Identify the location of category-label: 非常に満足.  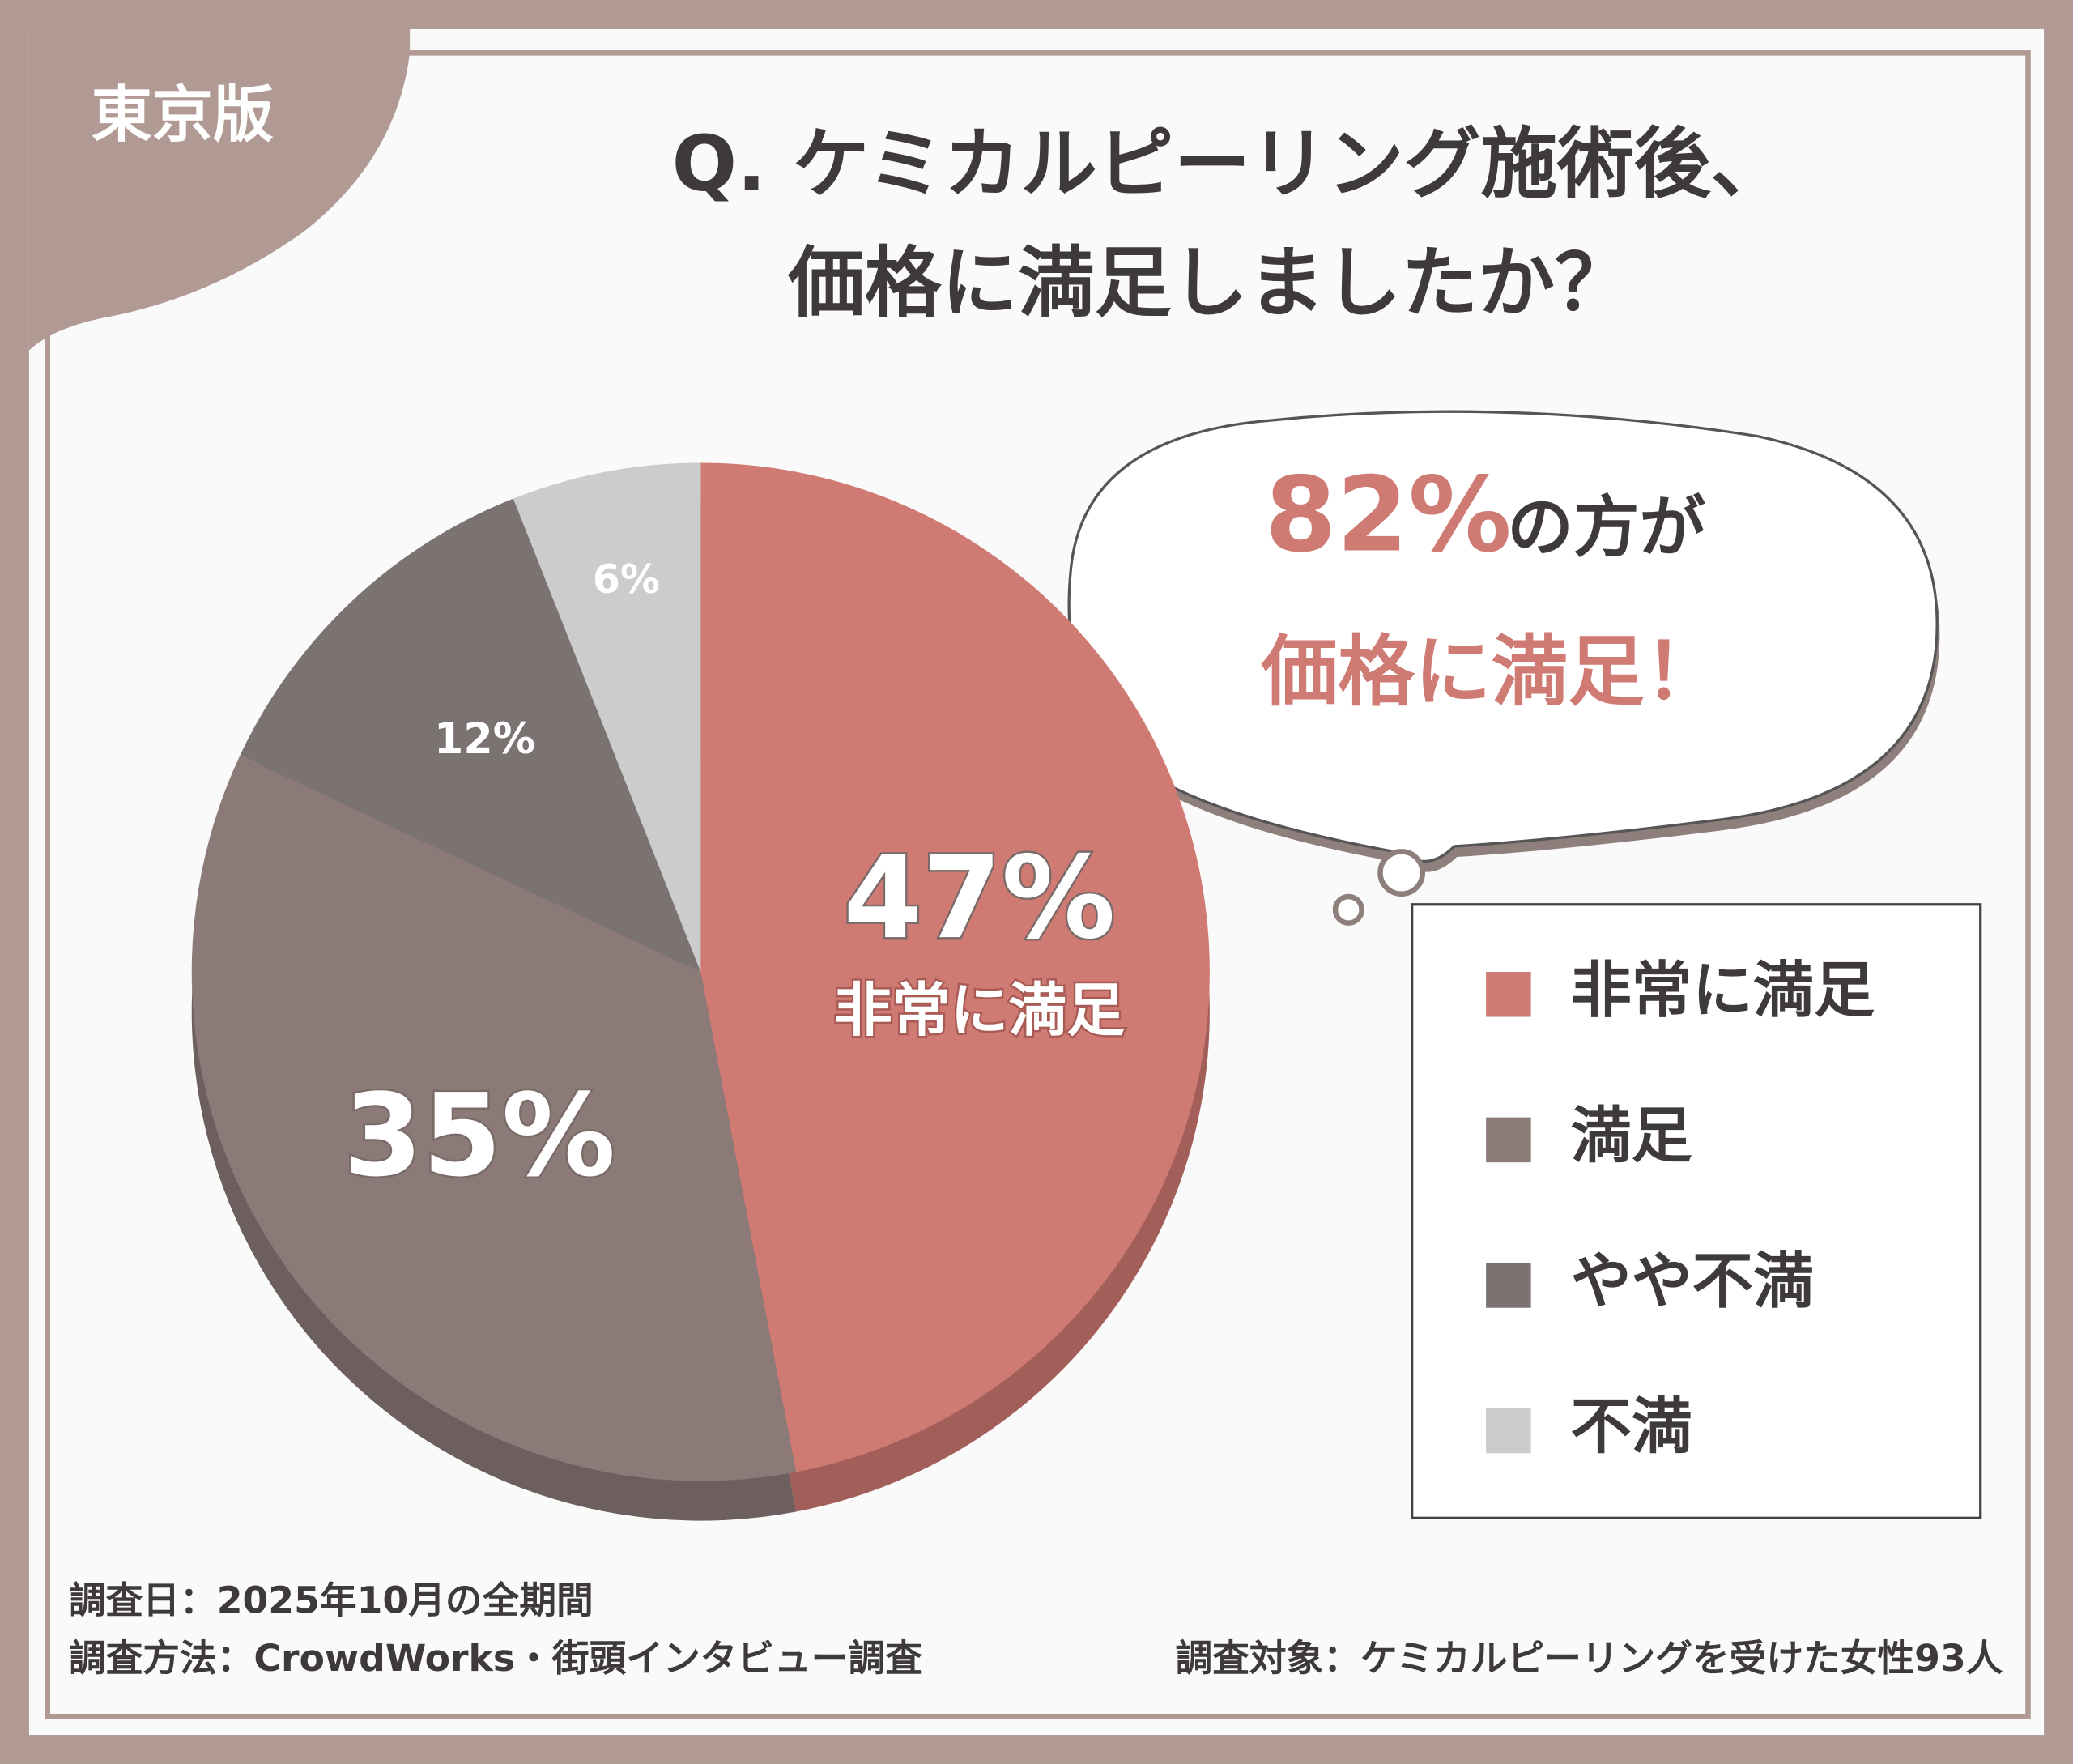
(980, 1010).